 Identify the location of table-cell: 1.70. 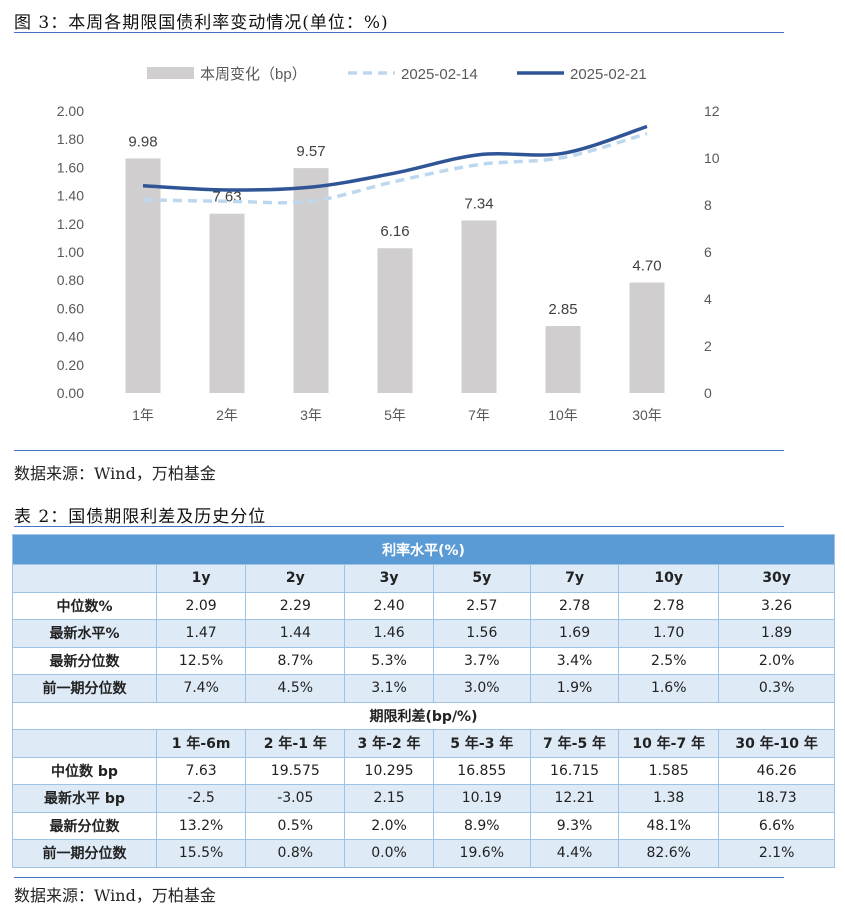
(669, 633).